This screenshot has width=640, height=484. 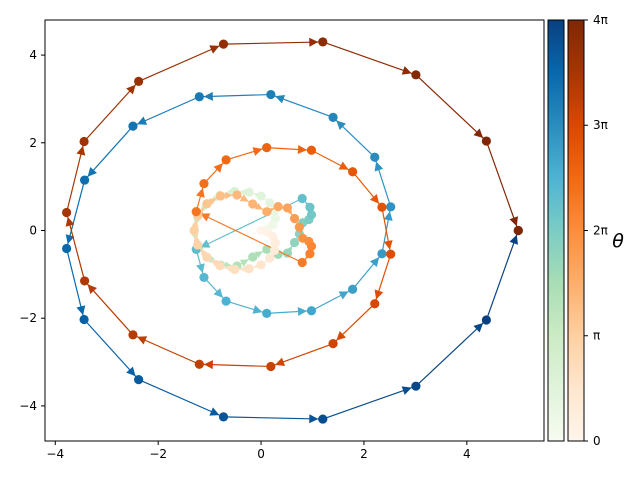 What do you see at coordinates (600, 20) in the screenshot?
I see `colorbar-tick-label: 4π` at bounding box center [600, 20].